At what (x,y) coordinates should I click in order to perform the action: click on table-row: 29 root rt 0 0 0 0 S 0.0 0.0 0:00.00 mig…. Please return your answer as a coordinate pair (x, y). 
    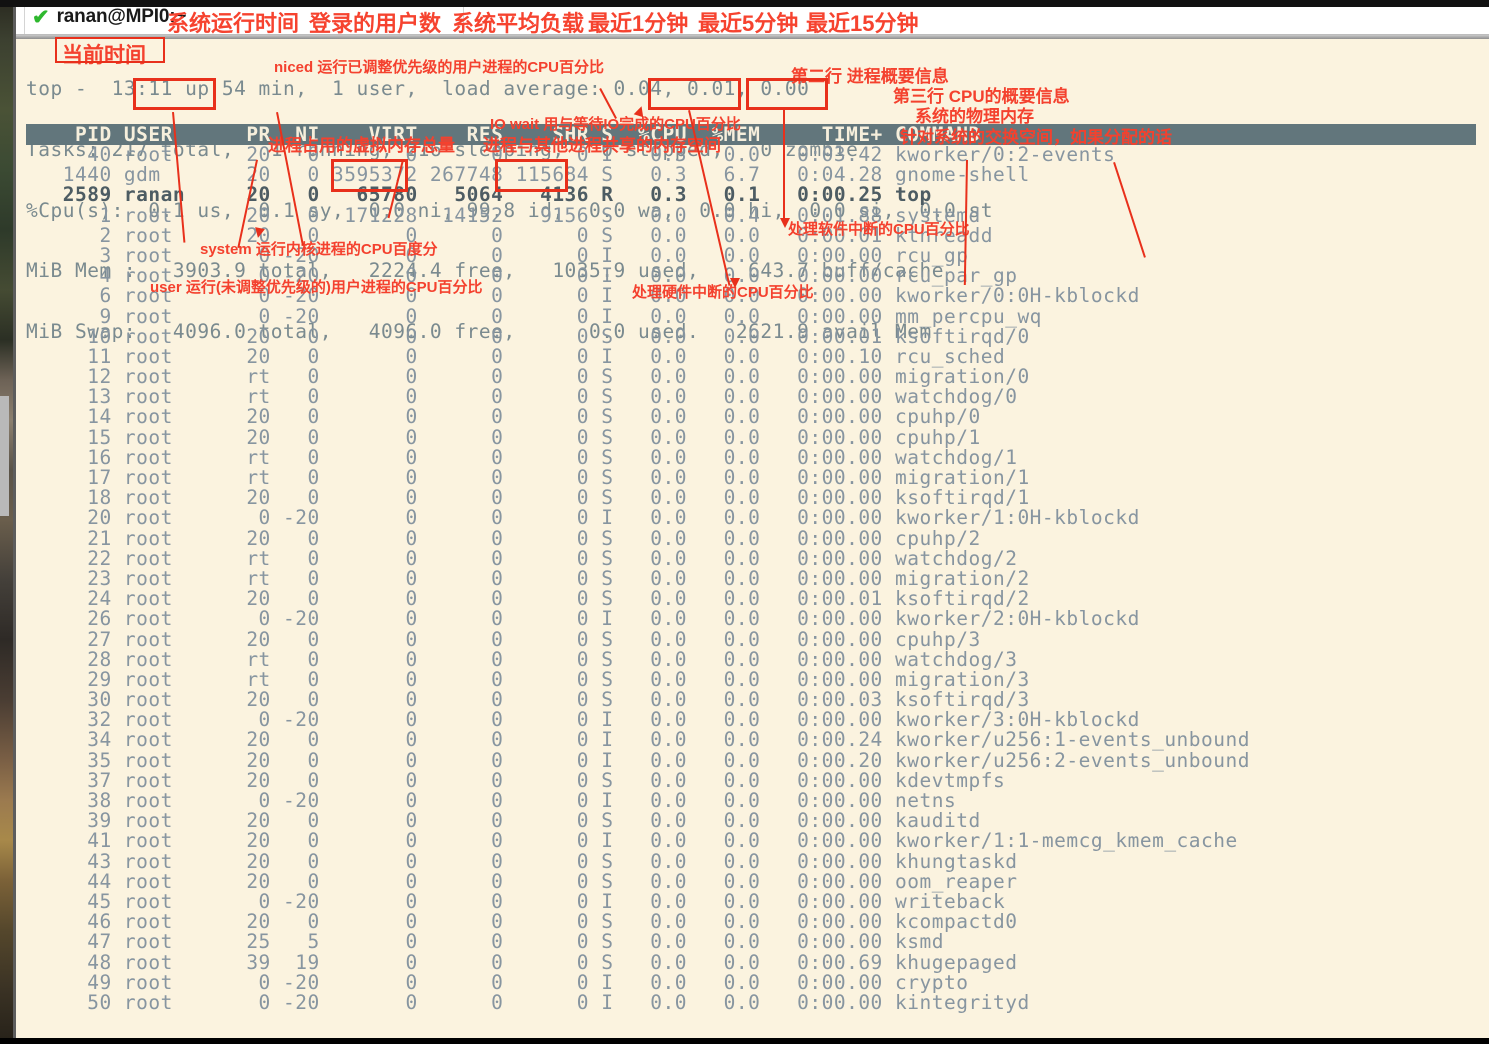
    Looking at the image, I should click on (528, 679).